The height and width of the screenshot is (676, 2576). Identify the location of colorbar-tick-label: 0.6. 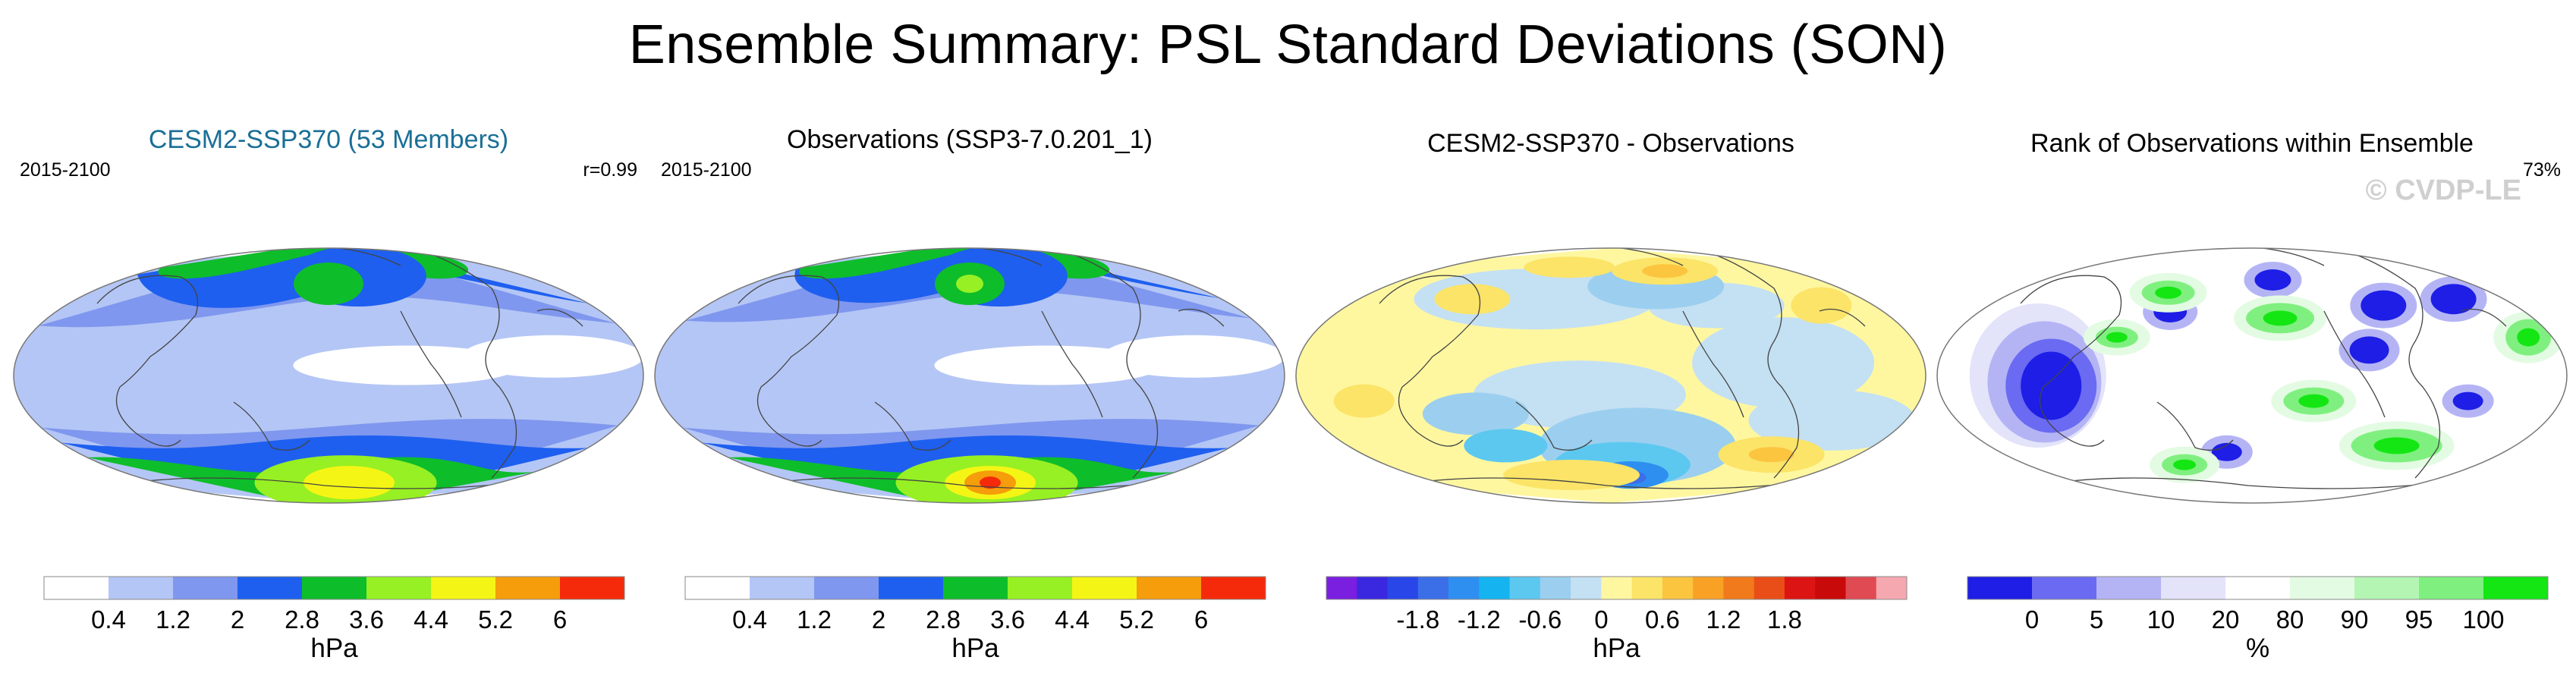
(1662, 619).